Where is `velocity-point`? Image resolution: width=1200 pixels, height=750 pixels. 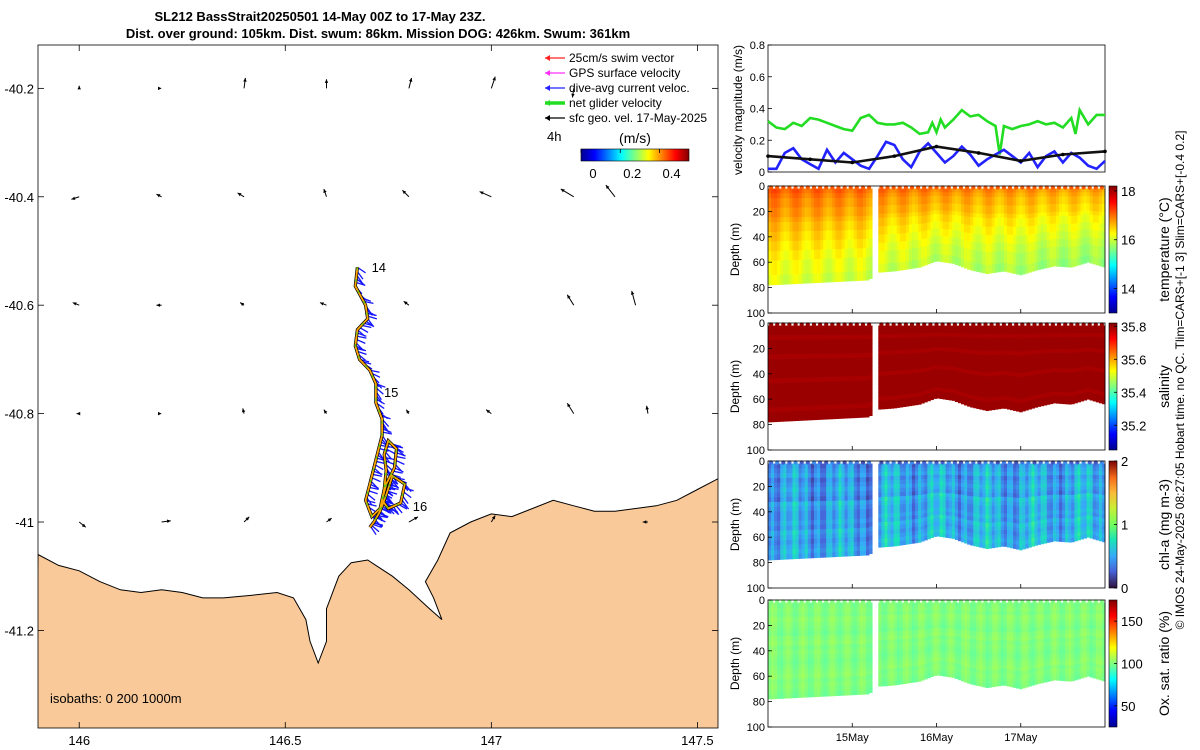
velocity-point is located at coordinates (936, 146).